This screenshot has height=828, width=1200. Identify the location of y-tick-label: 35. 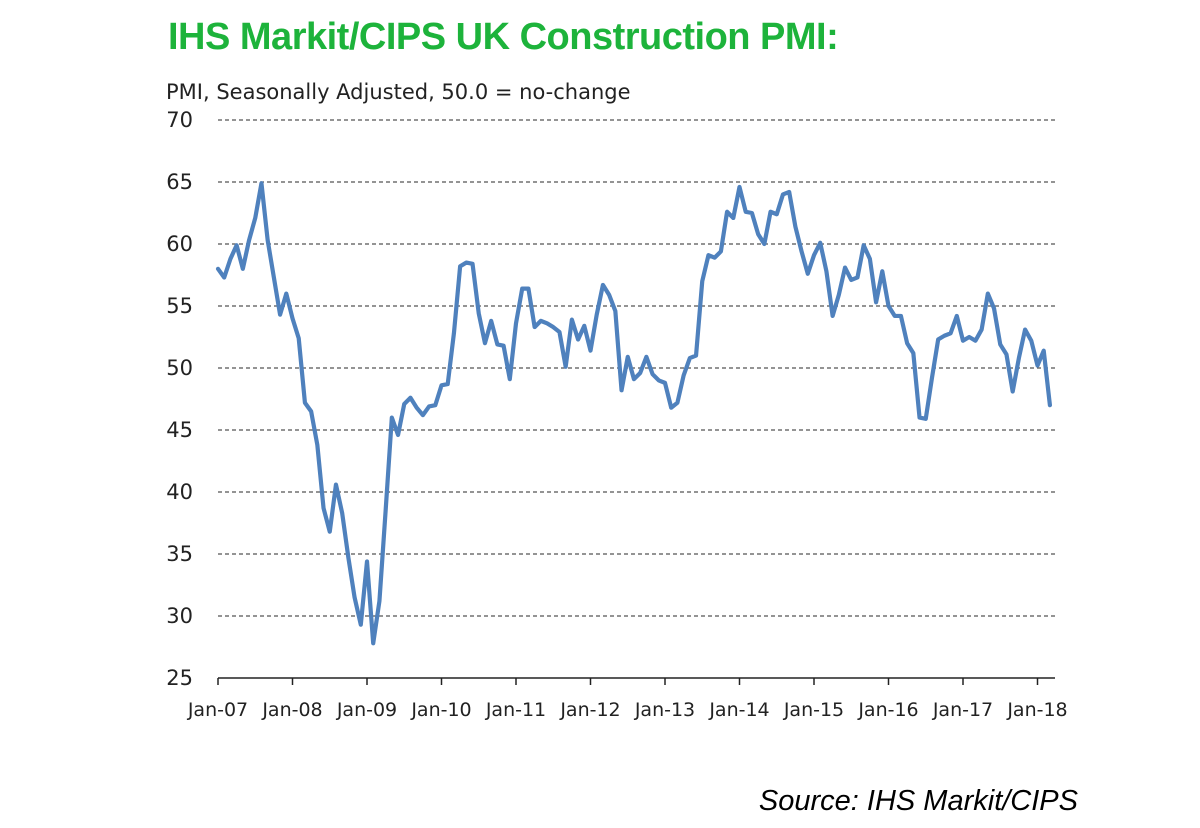
(179, 554).